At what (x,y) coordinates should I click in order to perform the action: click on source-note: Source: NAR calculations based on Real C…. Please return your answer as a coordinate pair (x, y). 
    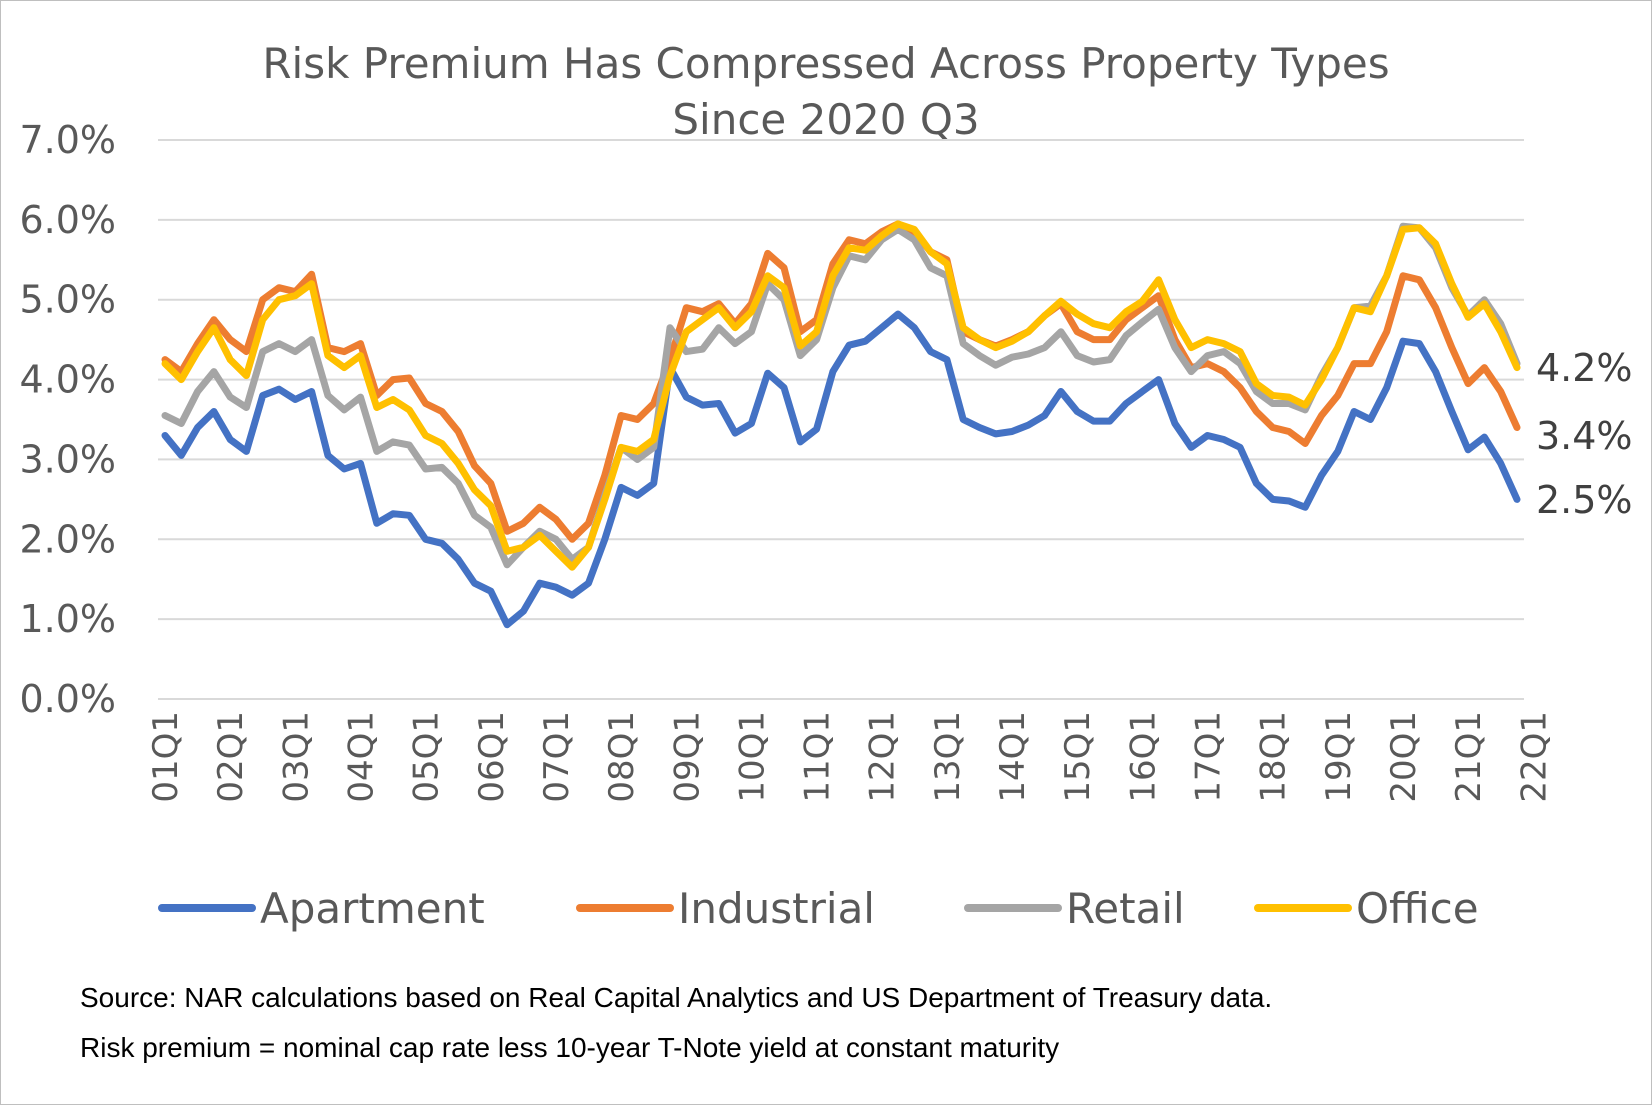
    Looking at the image, I should click on (676, 997).